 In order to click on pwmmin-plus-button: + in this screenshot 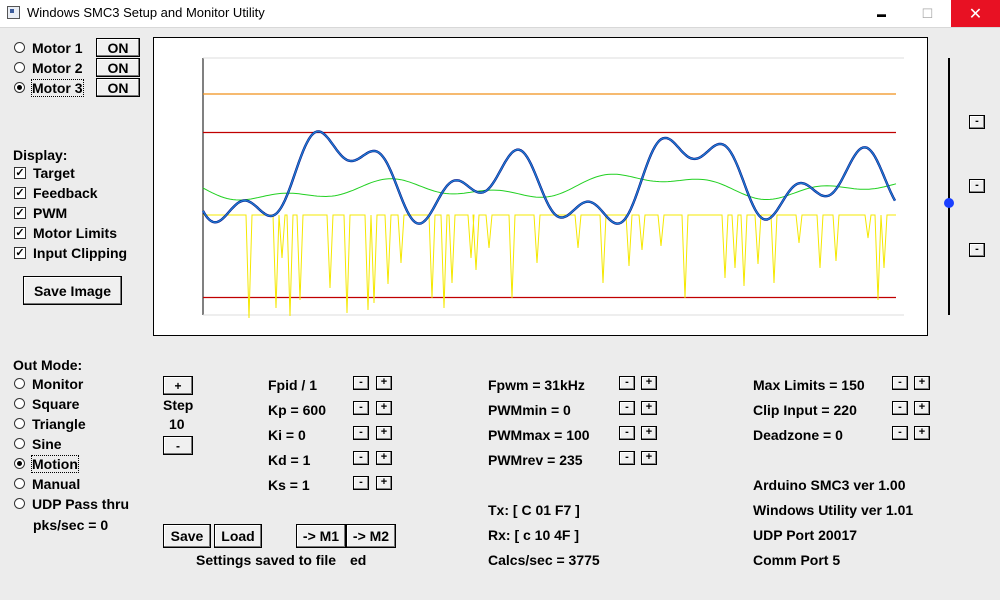, I will do `click(649, 408)`.